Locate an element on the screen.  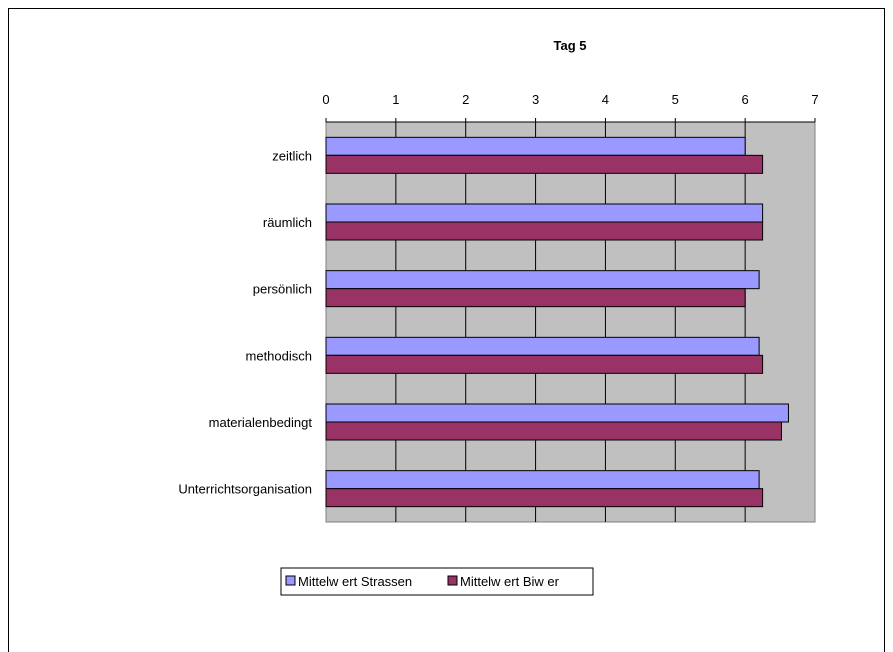
category-label: räumlich is located at coordinates (287, 222).